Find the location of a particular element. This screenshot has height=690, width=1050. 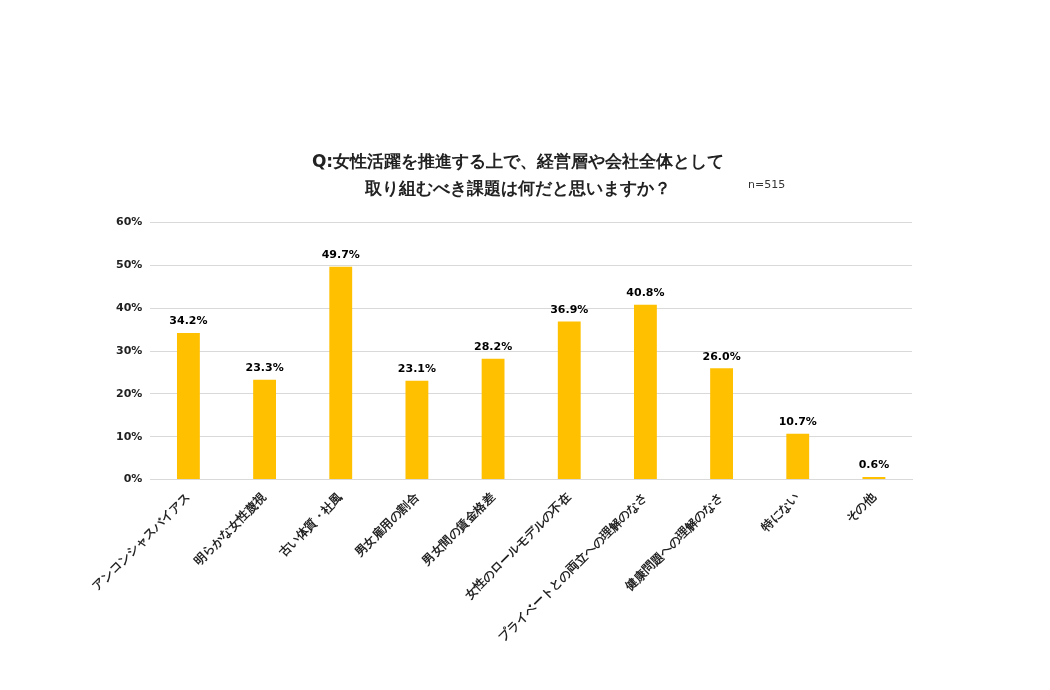

x-tick-label: 男女雇用の割合 is located at coordinates (386, 525).